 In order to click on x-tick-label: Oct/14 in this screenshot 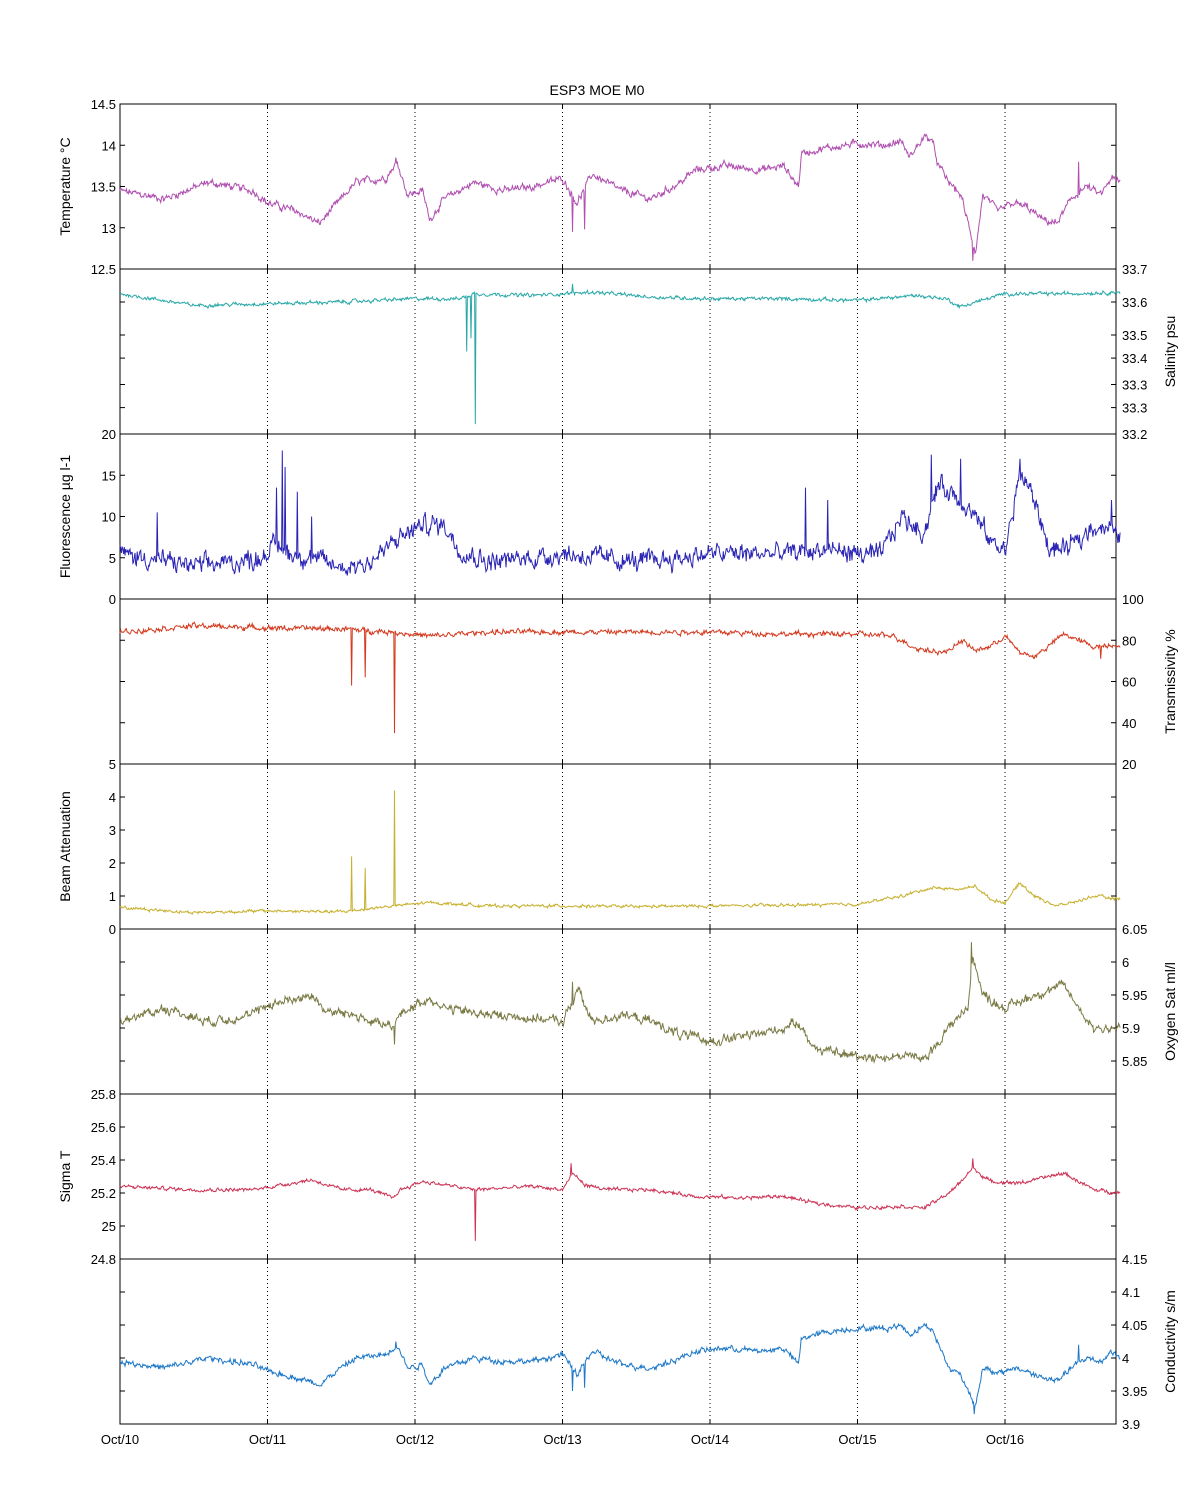, I will do `click(710, 1439)`.